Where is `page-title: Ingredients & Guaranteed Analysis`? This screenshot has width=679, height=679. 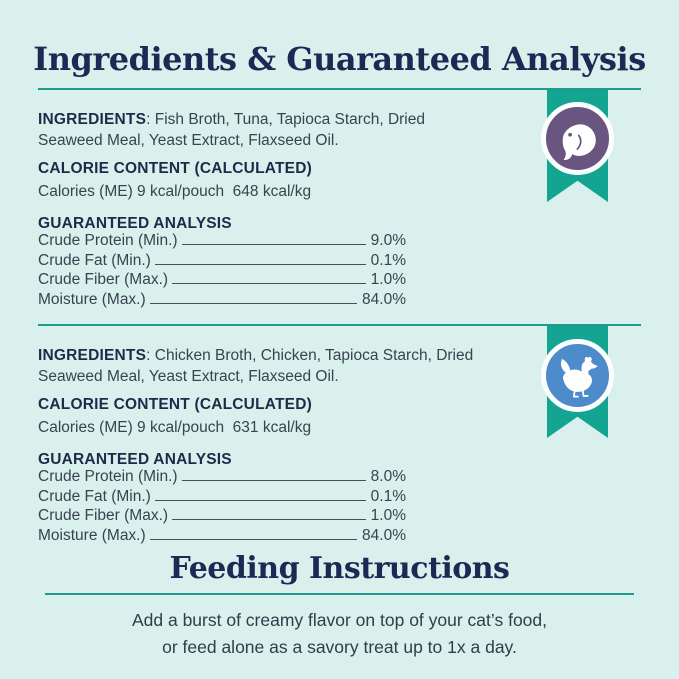 page-title: Ingredients & Guaranteed Analysis is located at coordinates (339, 59).